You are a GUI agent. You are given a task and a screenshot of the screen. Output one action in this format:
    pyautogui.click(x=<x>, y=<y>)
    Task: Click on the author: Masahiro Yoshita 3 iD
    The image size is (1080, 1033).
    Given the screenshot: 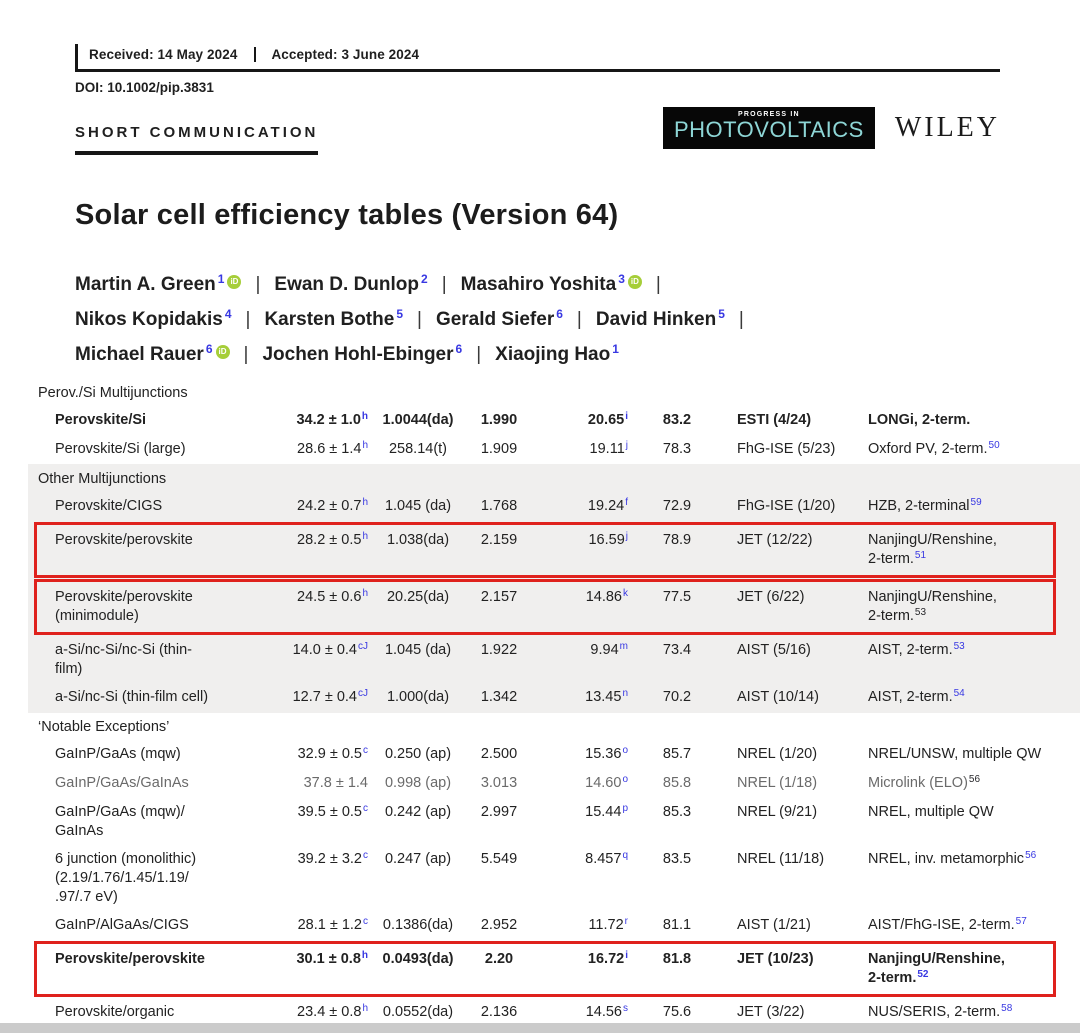 What is the action you would take?
    pyautogui.click(x=551, y=283)
    